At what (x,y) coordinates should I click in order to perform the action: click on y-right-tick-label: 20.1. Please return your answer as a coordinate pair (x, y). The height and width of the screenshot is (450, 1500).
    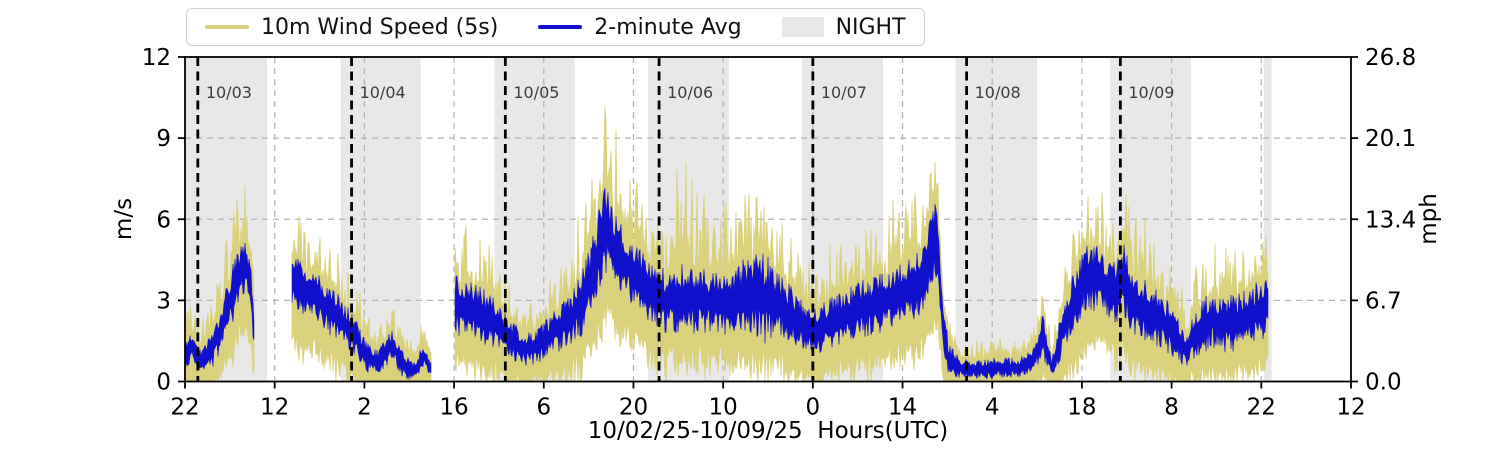
    Looking at the image, I should click on (1390, 139).